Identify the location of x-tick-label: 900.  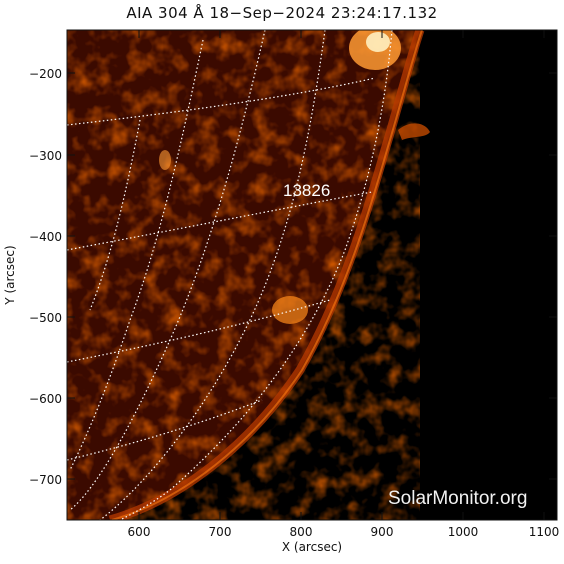
(382, 532).